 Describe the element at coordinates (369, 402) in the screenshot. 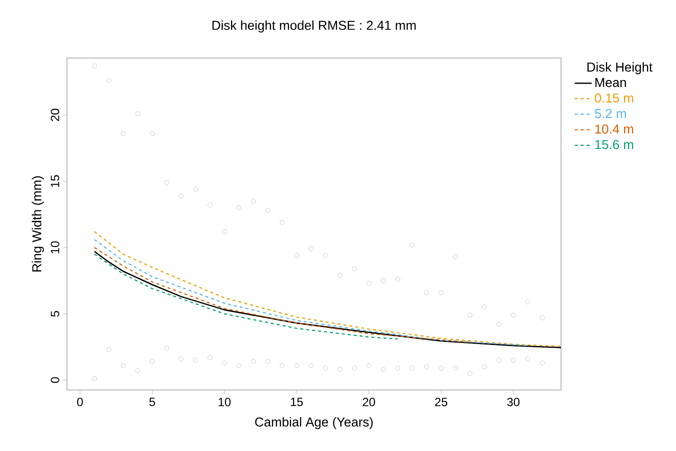

I see `x-tick-label: 20` at that location.